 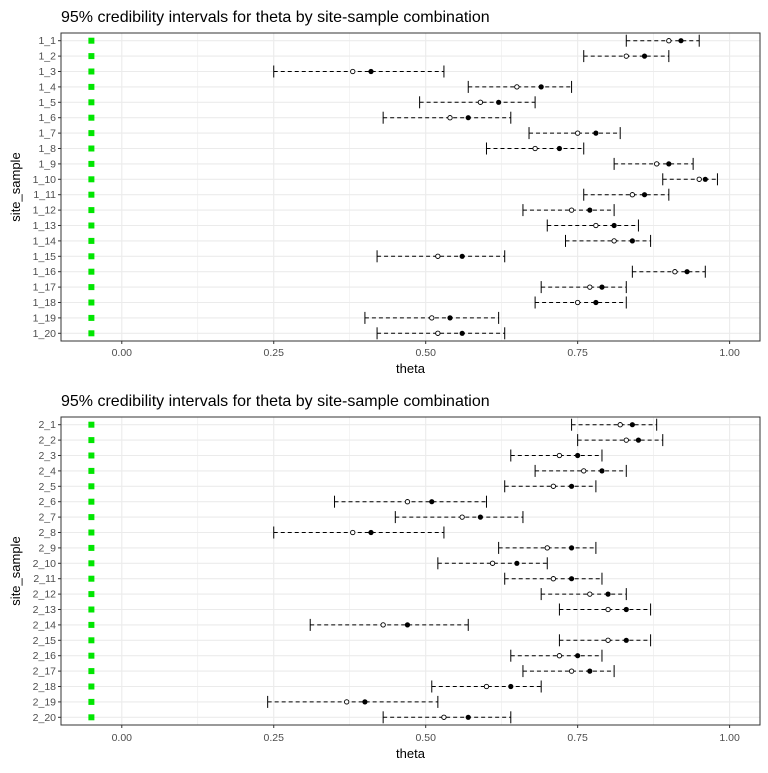 I want to click on y-tick-label: 2_11, so click(x=44, y=579).